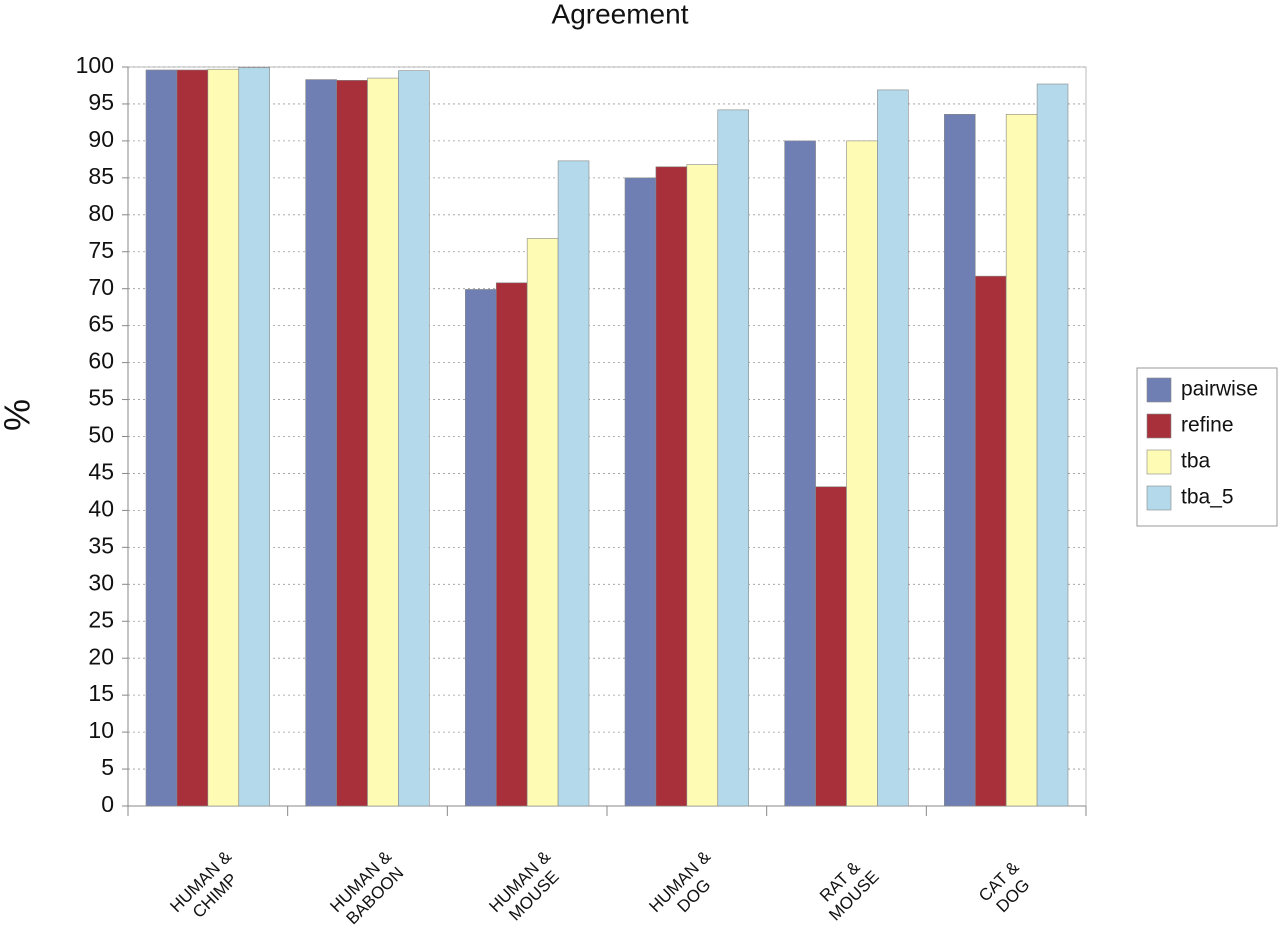 This screenshot has width=1280, height=935. What do you see at coordinates (19, 415) in the screenshot?
I see `y-axis-label: %` at bounding box center [19, 415].